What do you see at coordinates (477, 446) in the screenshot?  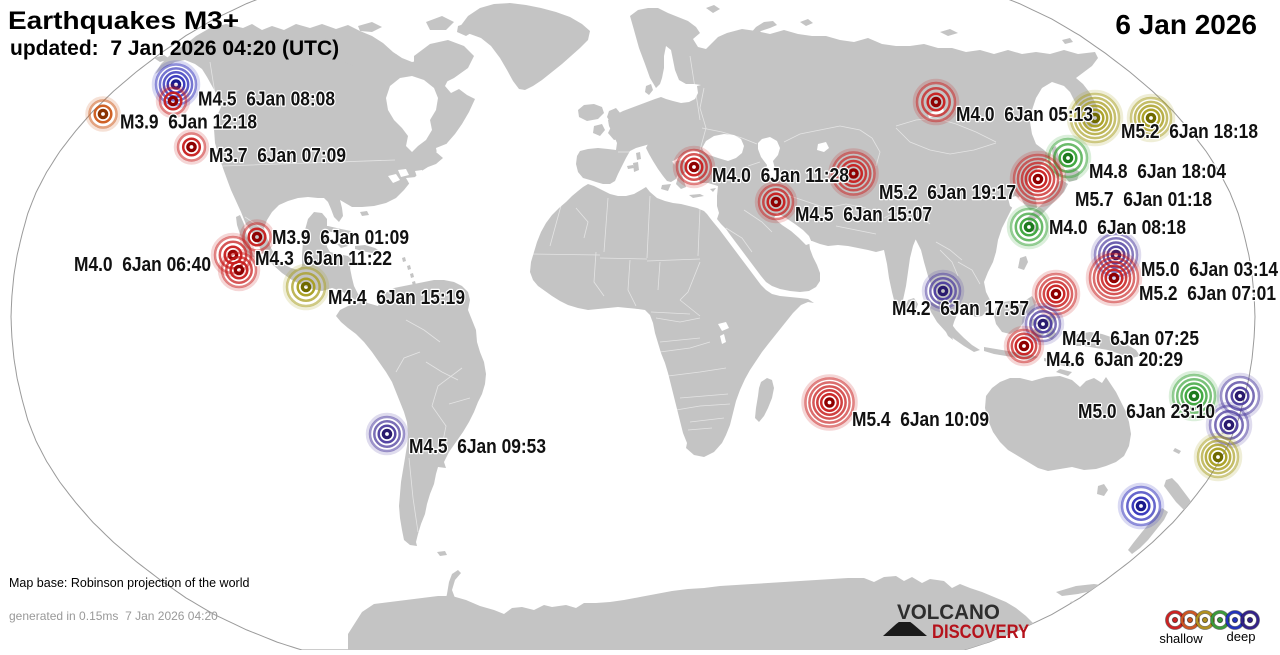 I see `svg-text: M4.5 6Jan 09:53` at bounding box center [477, 446].